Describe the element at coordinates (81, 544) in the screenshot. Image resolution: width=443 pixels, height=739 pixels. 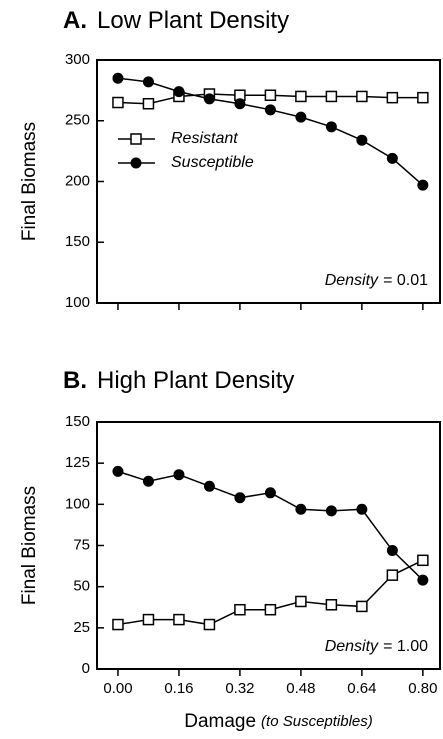
I see `y-tick-label: 75` at that location.